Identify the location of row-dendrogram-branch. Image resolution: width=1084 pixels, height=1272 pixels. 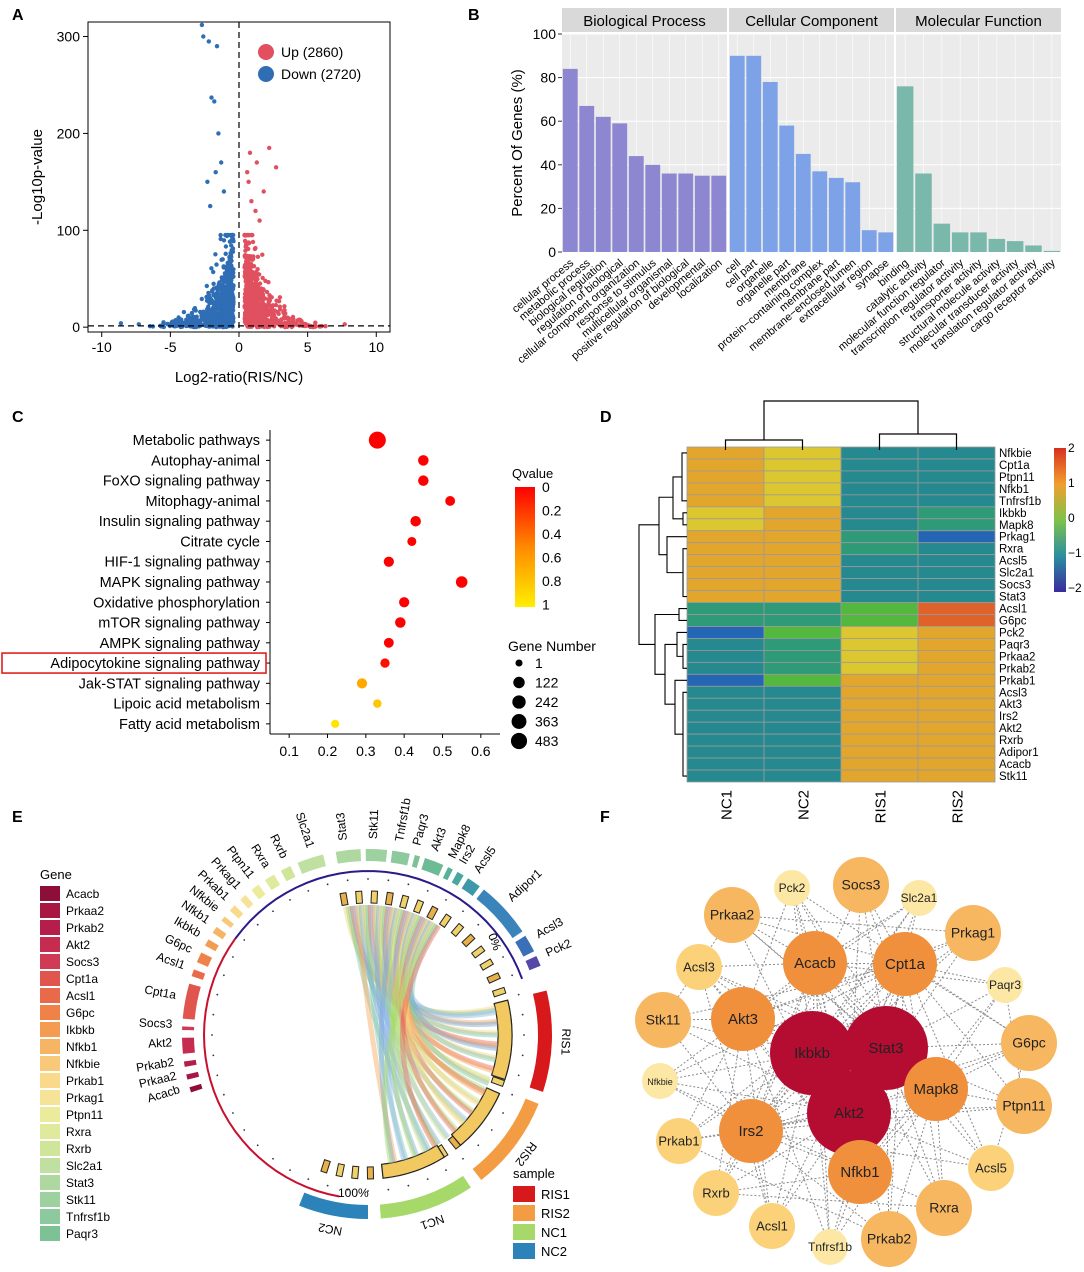
(684, 573).